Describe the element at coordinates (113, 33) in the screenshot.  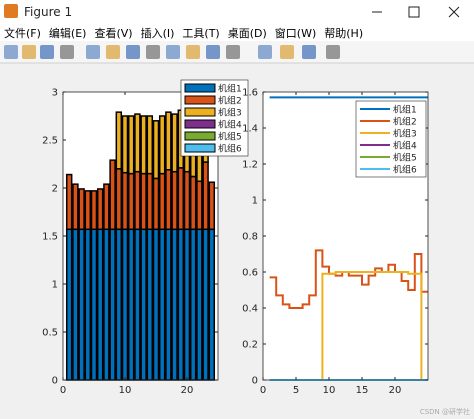
I see `menu-item: 查看(V)` at that location.